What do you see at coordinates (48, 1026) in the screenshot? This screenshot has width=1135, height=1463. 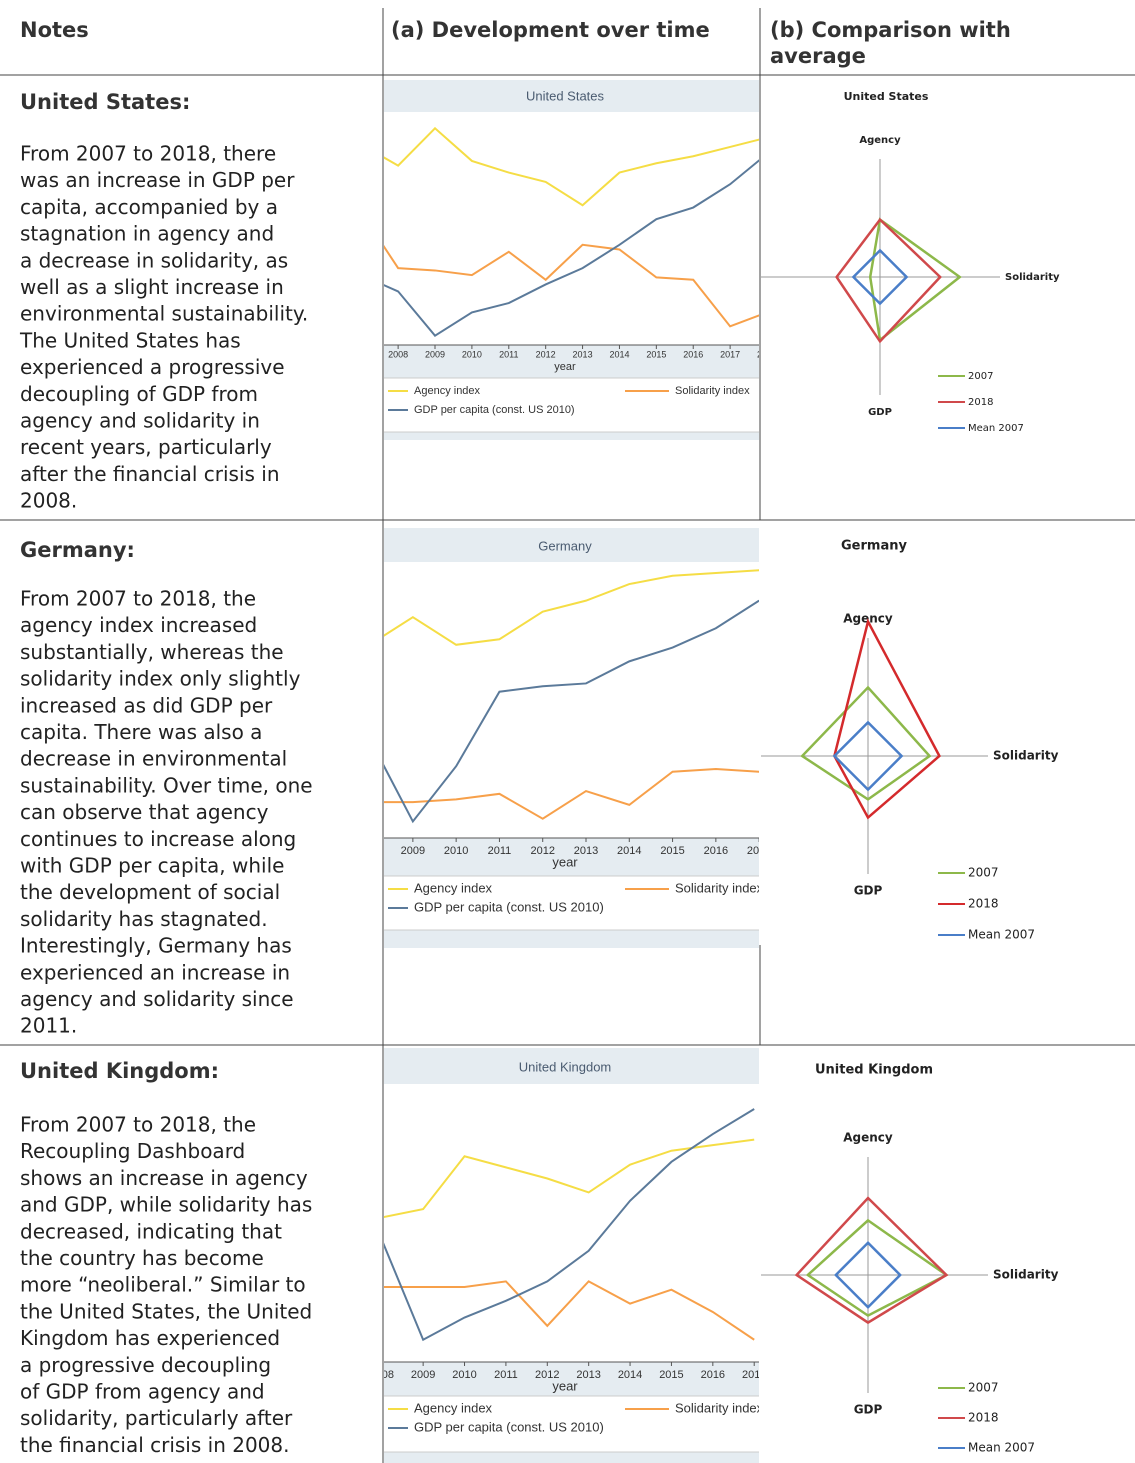 I see `note-line: 2011.` at bounding box center [48, 1026].